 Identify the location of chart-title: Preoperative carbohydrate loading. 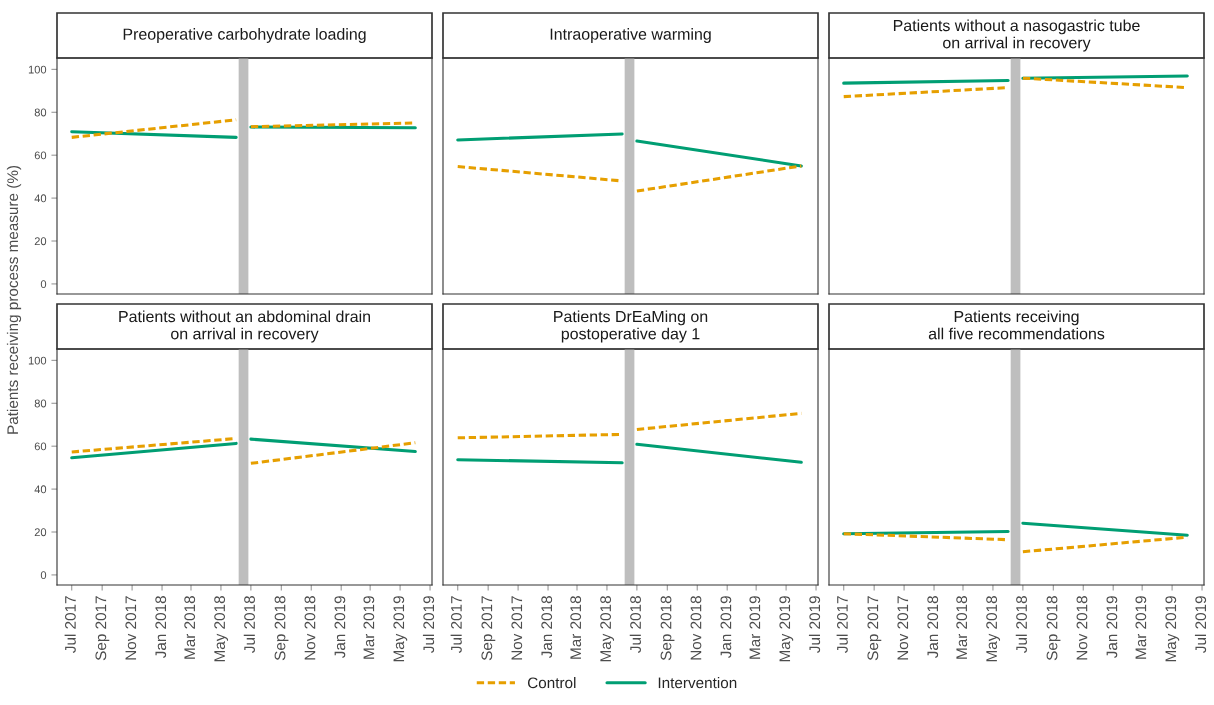
(244, 35).